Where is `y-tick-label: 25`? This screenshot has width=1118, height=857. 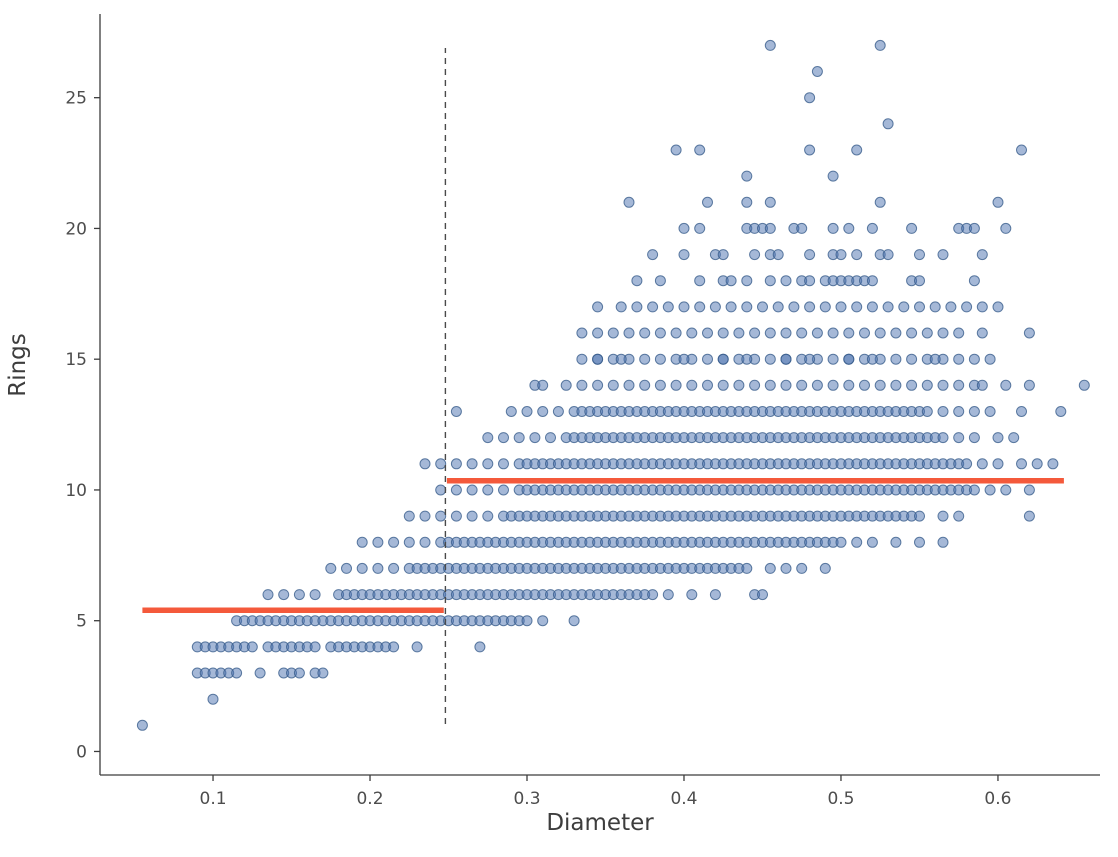
y-tick-label: 25 is located at coordinates (76, 99).